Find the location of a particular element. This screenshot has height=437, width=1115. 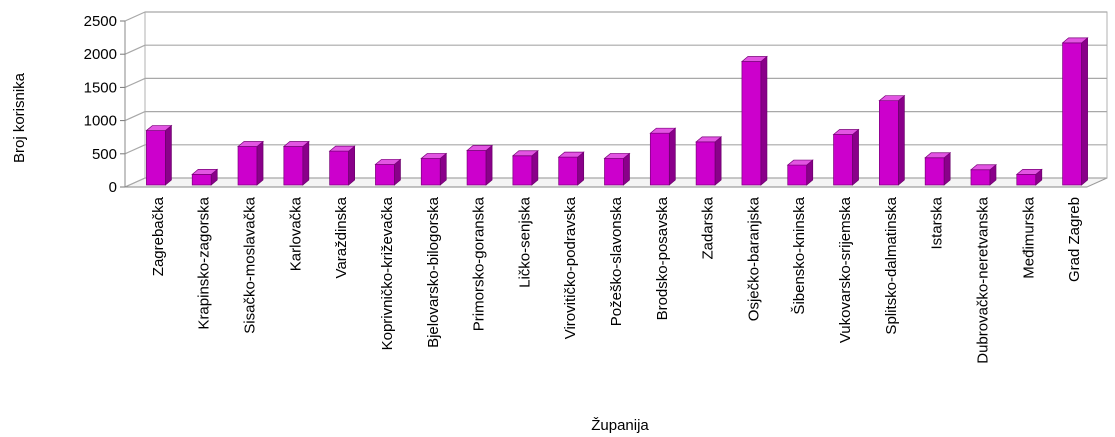

x-tick-label: Zadarska is located at coordinates (708, 227).